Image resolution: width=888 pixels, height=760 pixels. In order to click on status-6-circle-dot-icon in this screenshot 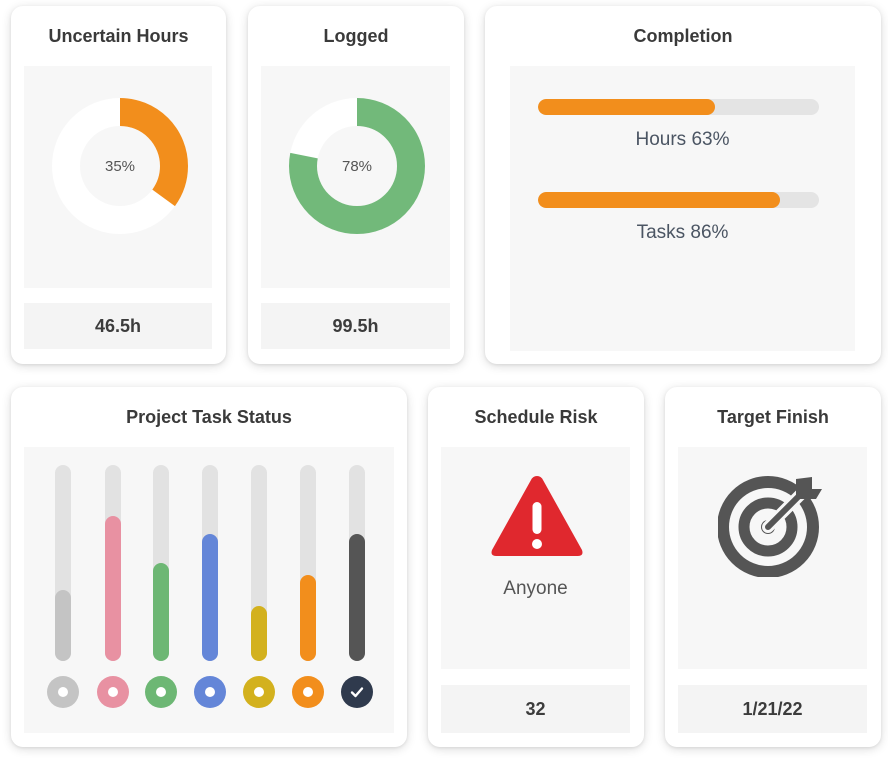, I will do `click(308, 692)`.